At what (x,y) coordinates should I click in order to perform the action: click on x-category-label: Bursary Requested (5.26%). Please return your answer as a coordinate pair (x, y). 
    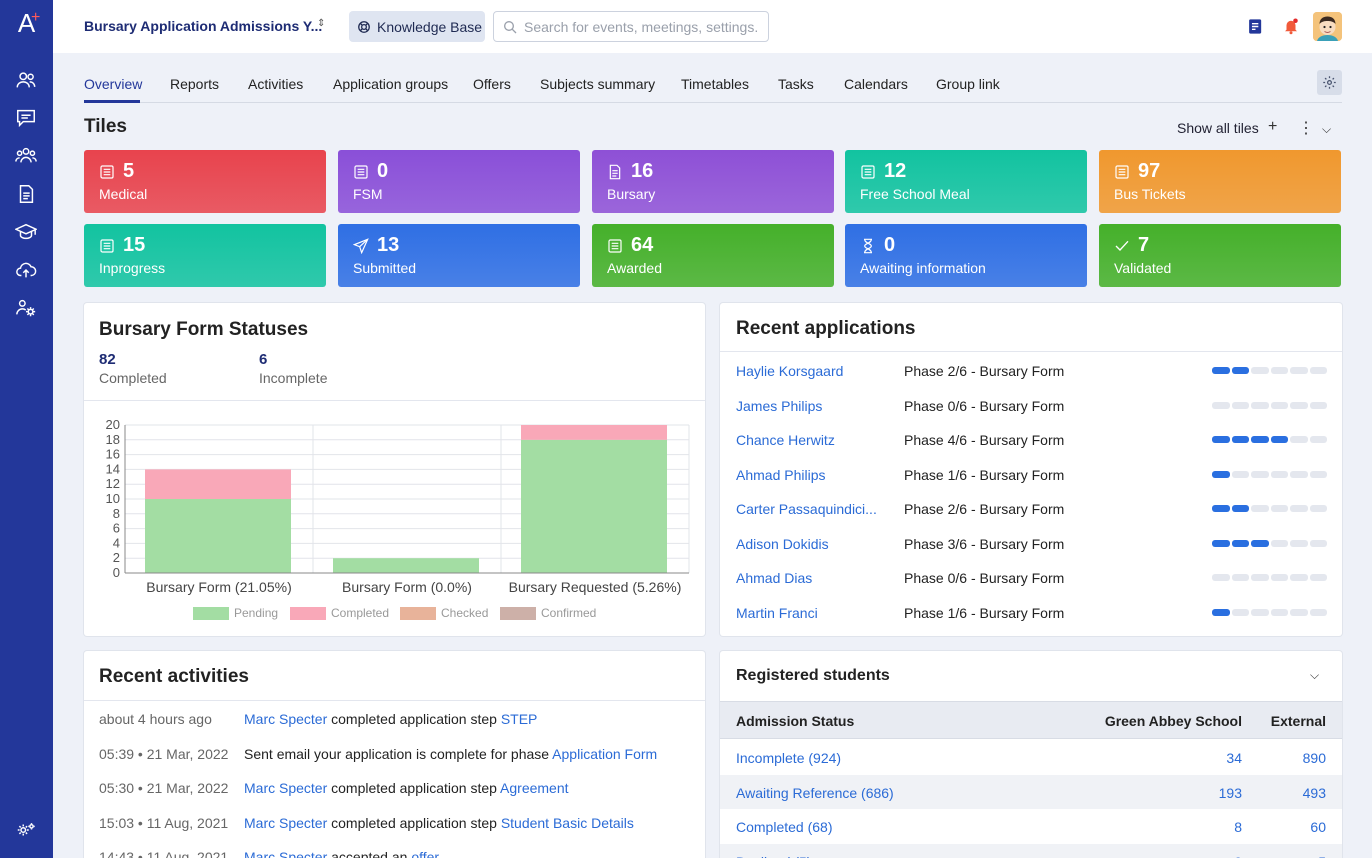
    Looking at the image, I should click on (595, 587).